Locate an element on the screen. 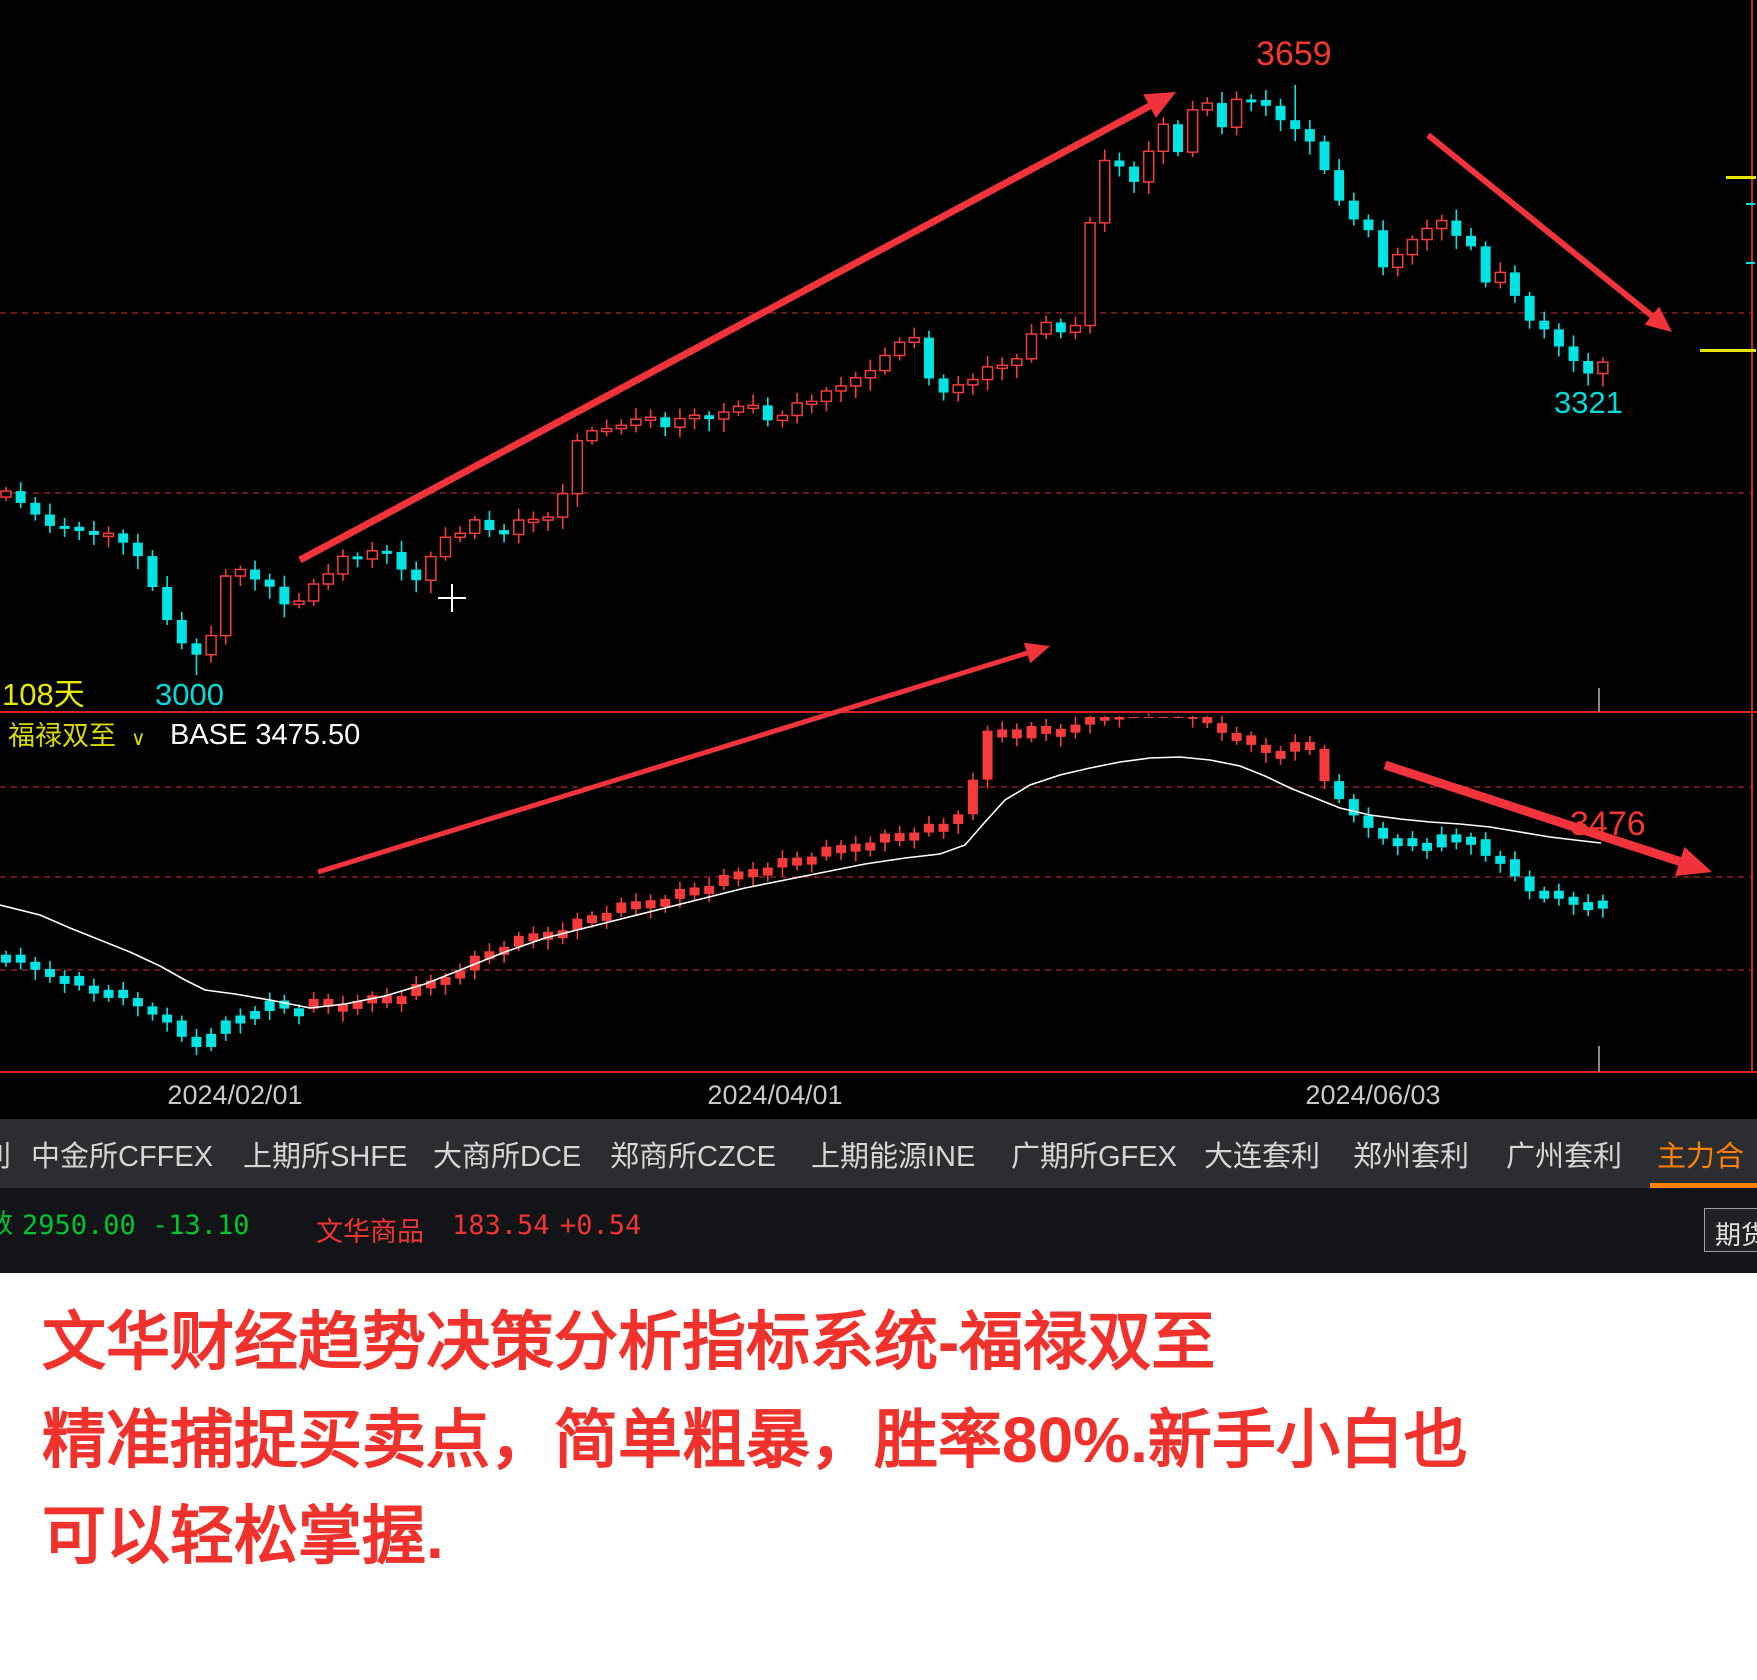  tab-大连套利: 大连套利 is located at coordinates (1262, 1157).